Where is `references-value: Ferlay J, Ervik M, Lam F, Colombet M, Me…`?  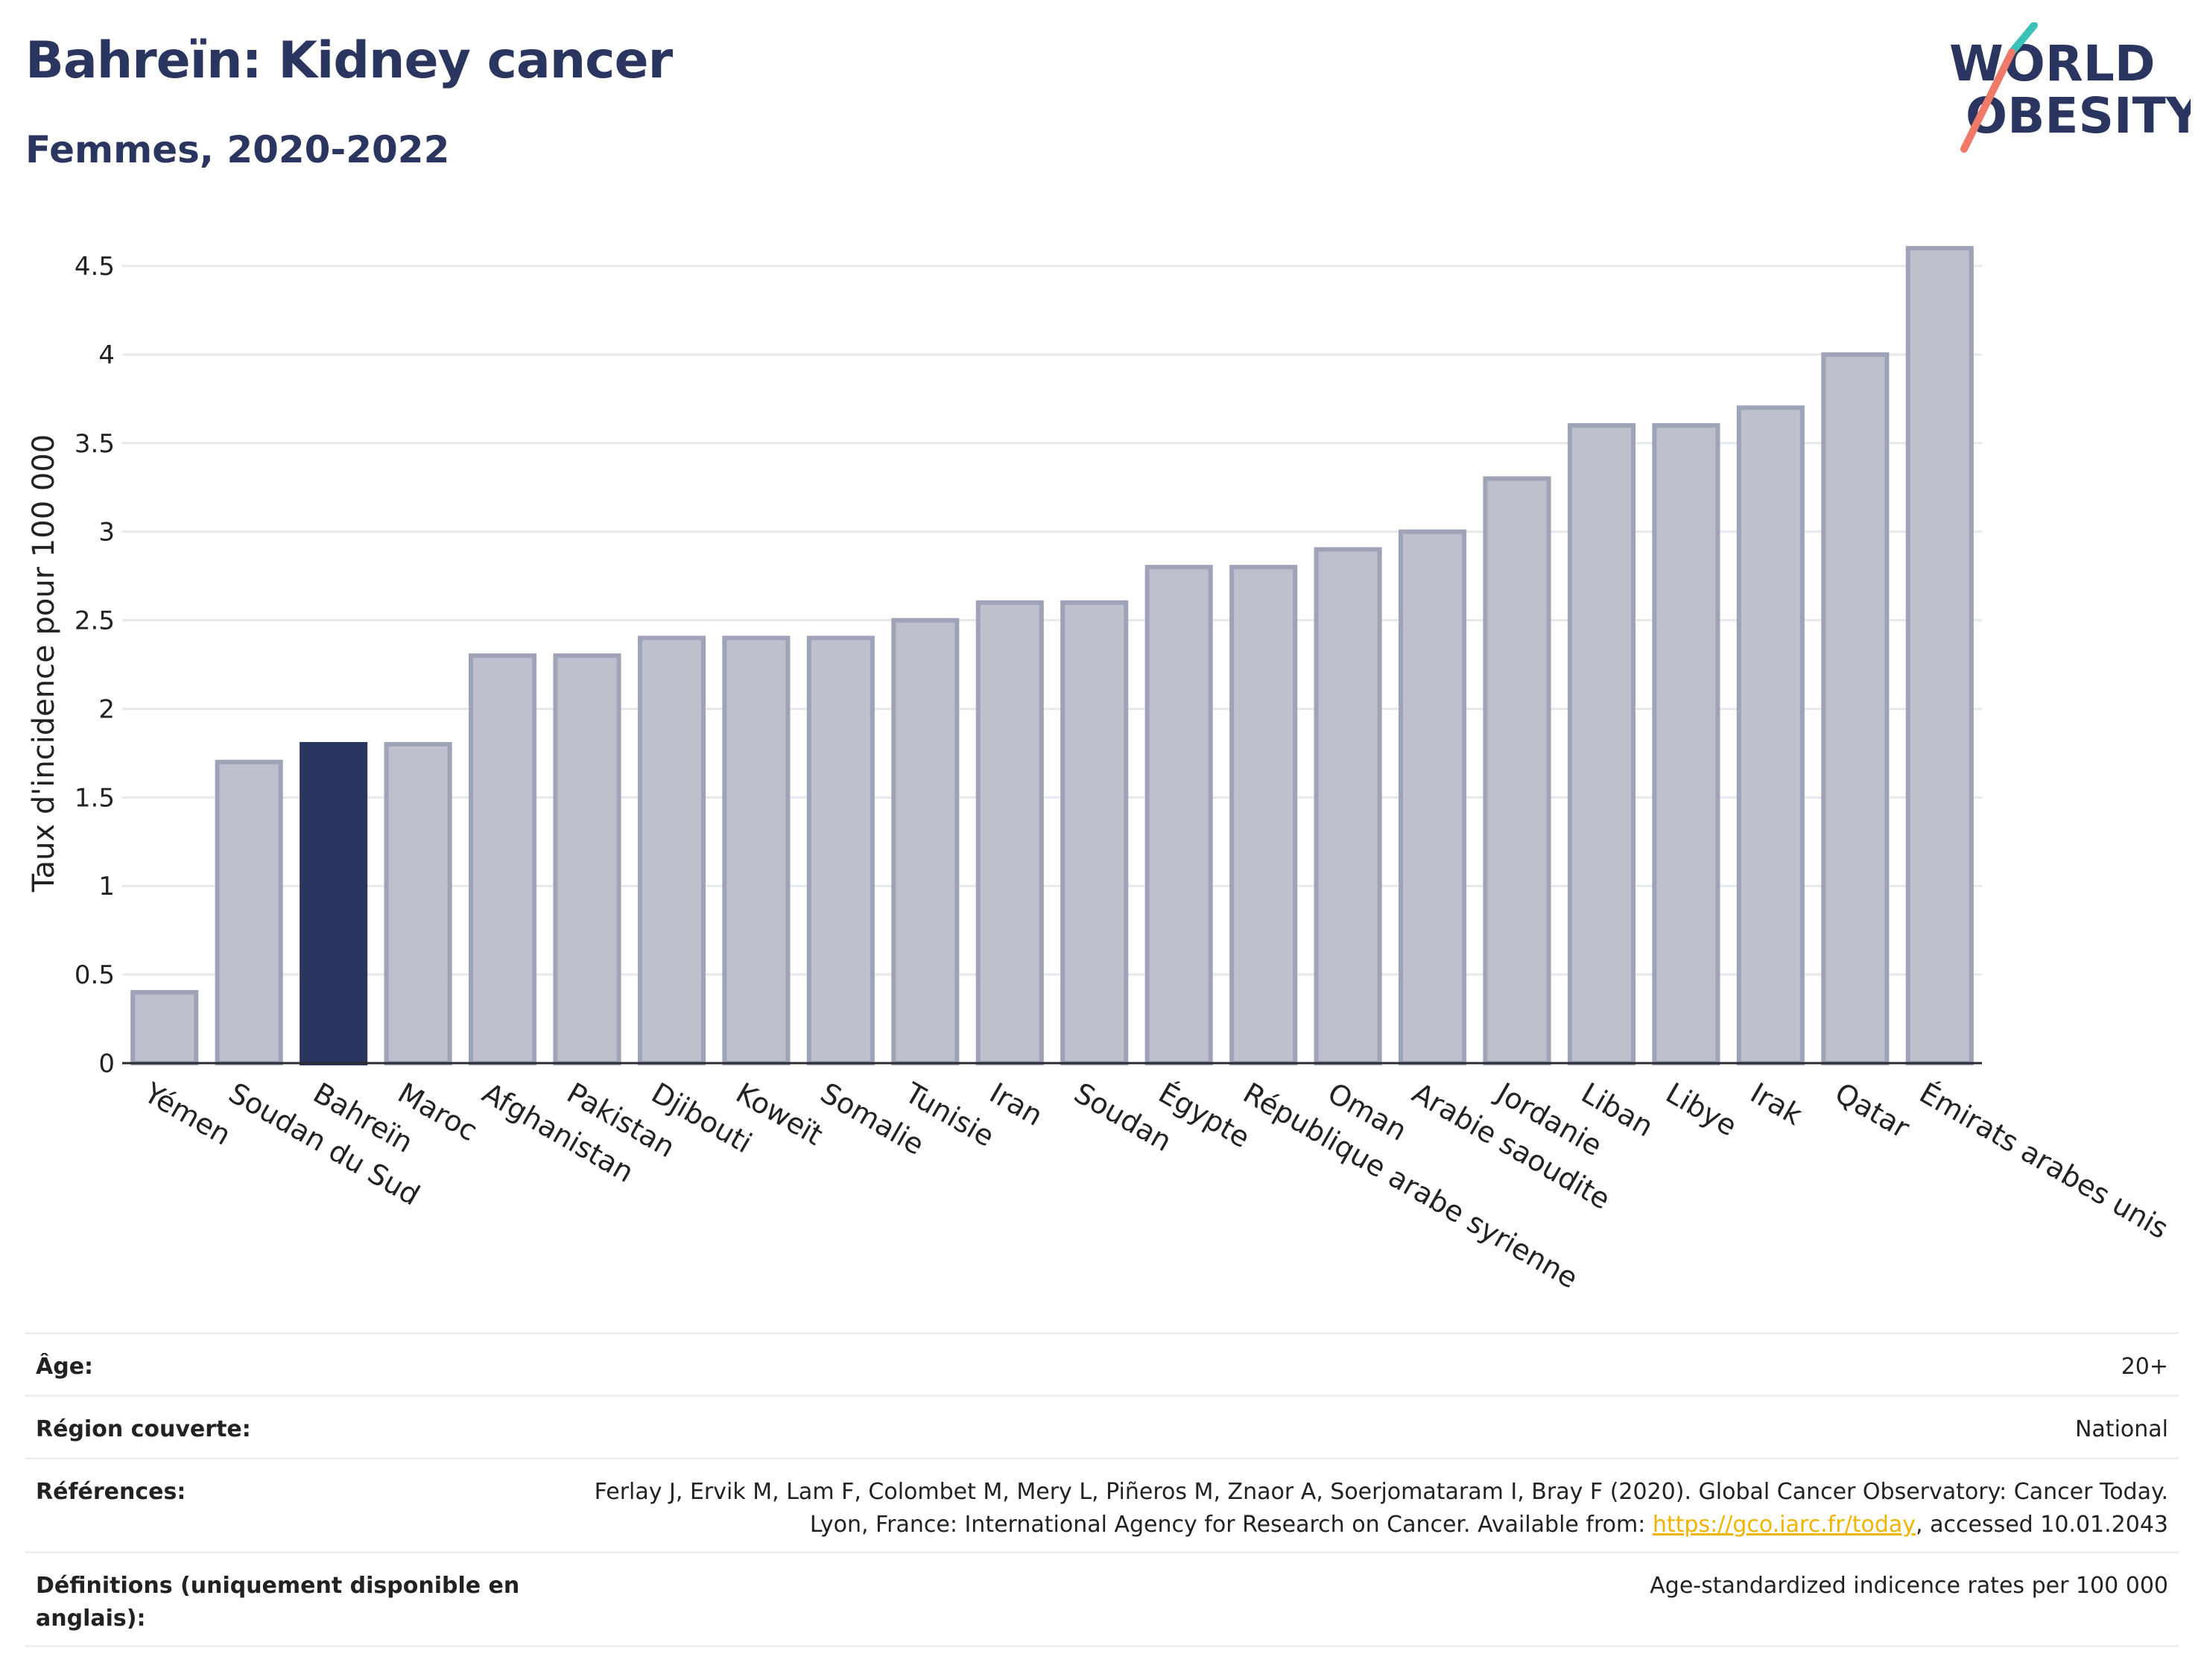 references-value: Ferlay J, Ervik M, Lam F, Colombet M, Me… is located at coordinates (1367, 1507).